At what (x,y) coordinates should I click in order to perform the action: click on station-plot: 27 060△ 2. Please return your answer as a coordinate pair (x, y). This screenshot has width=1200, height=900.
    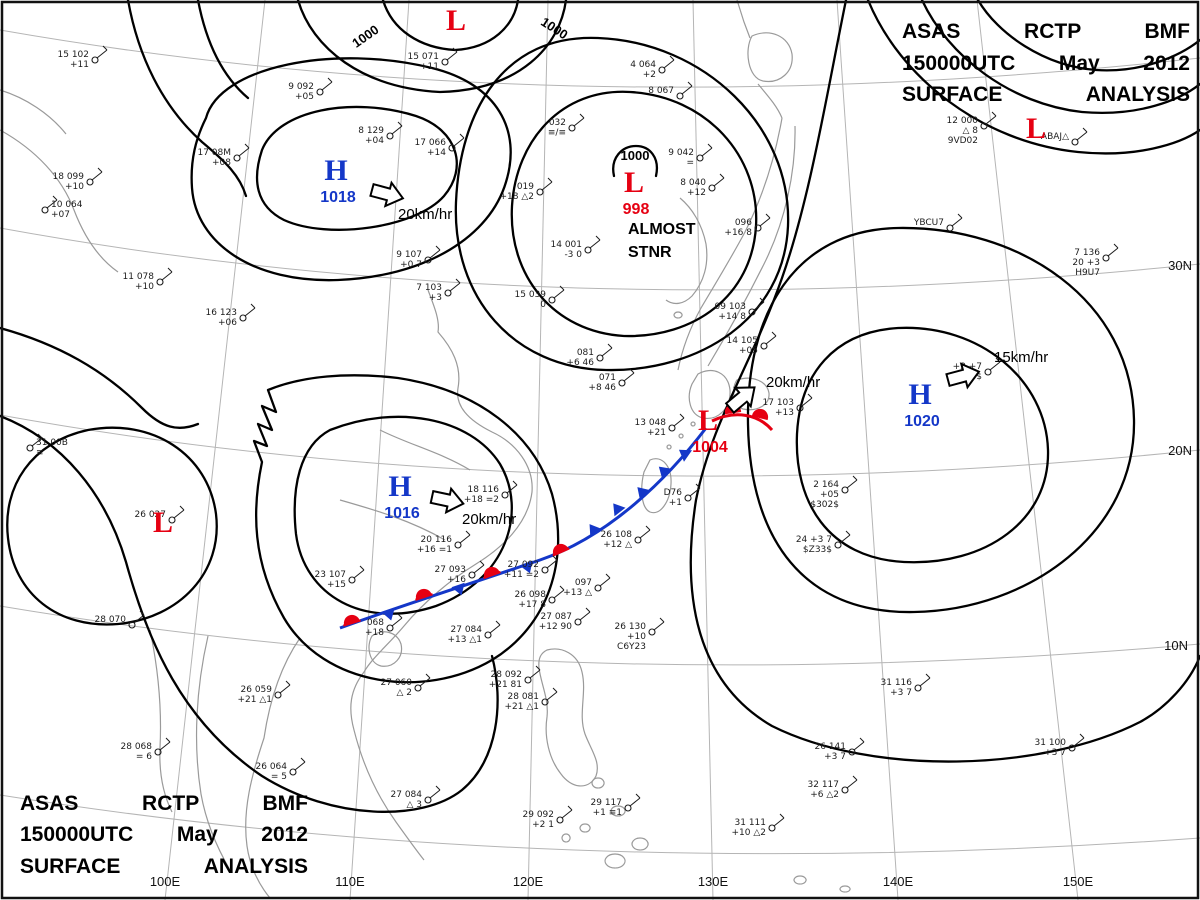
    Looking at the image, I should click on (406, 685).